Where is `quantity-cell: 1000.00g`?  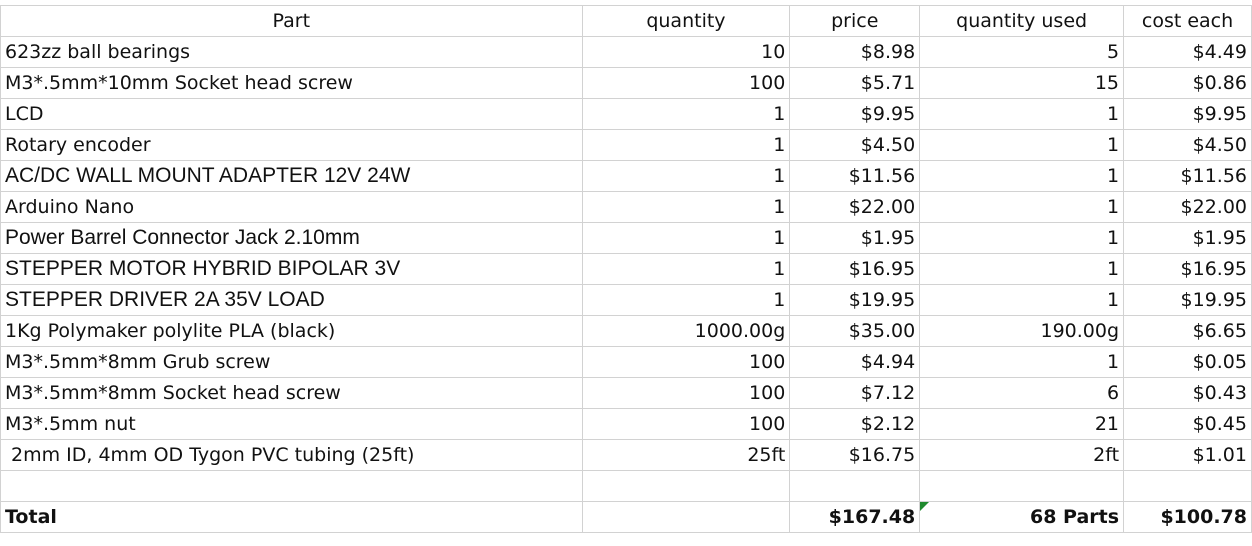
quantity-cell: 1000.00g is located at coordinates (686, 331).